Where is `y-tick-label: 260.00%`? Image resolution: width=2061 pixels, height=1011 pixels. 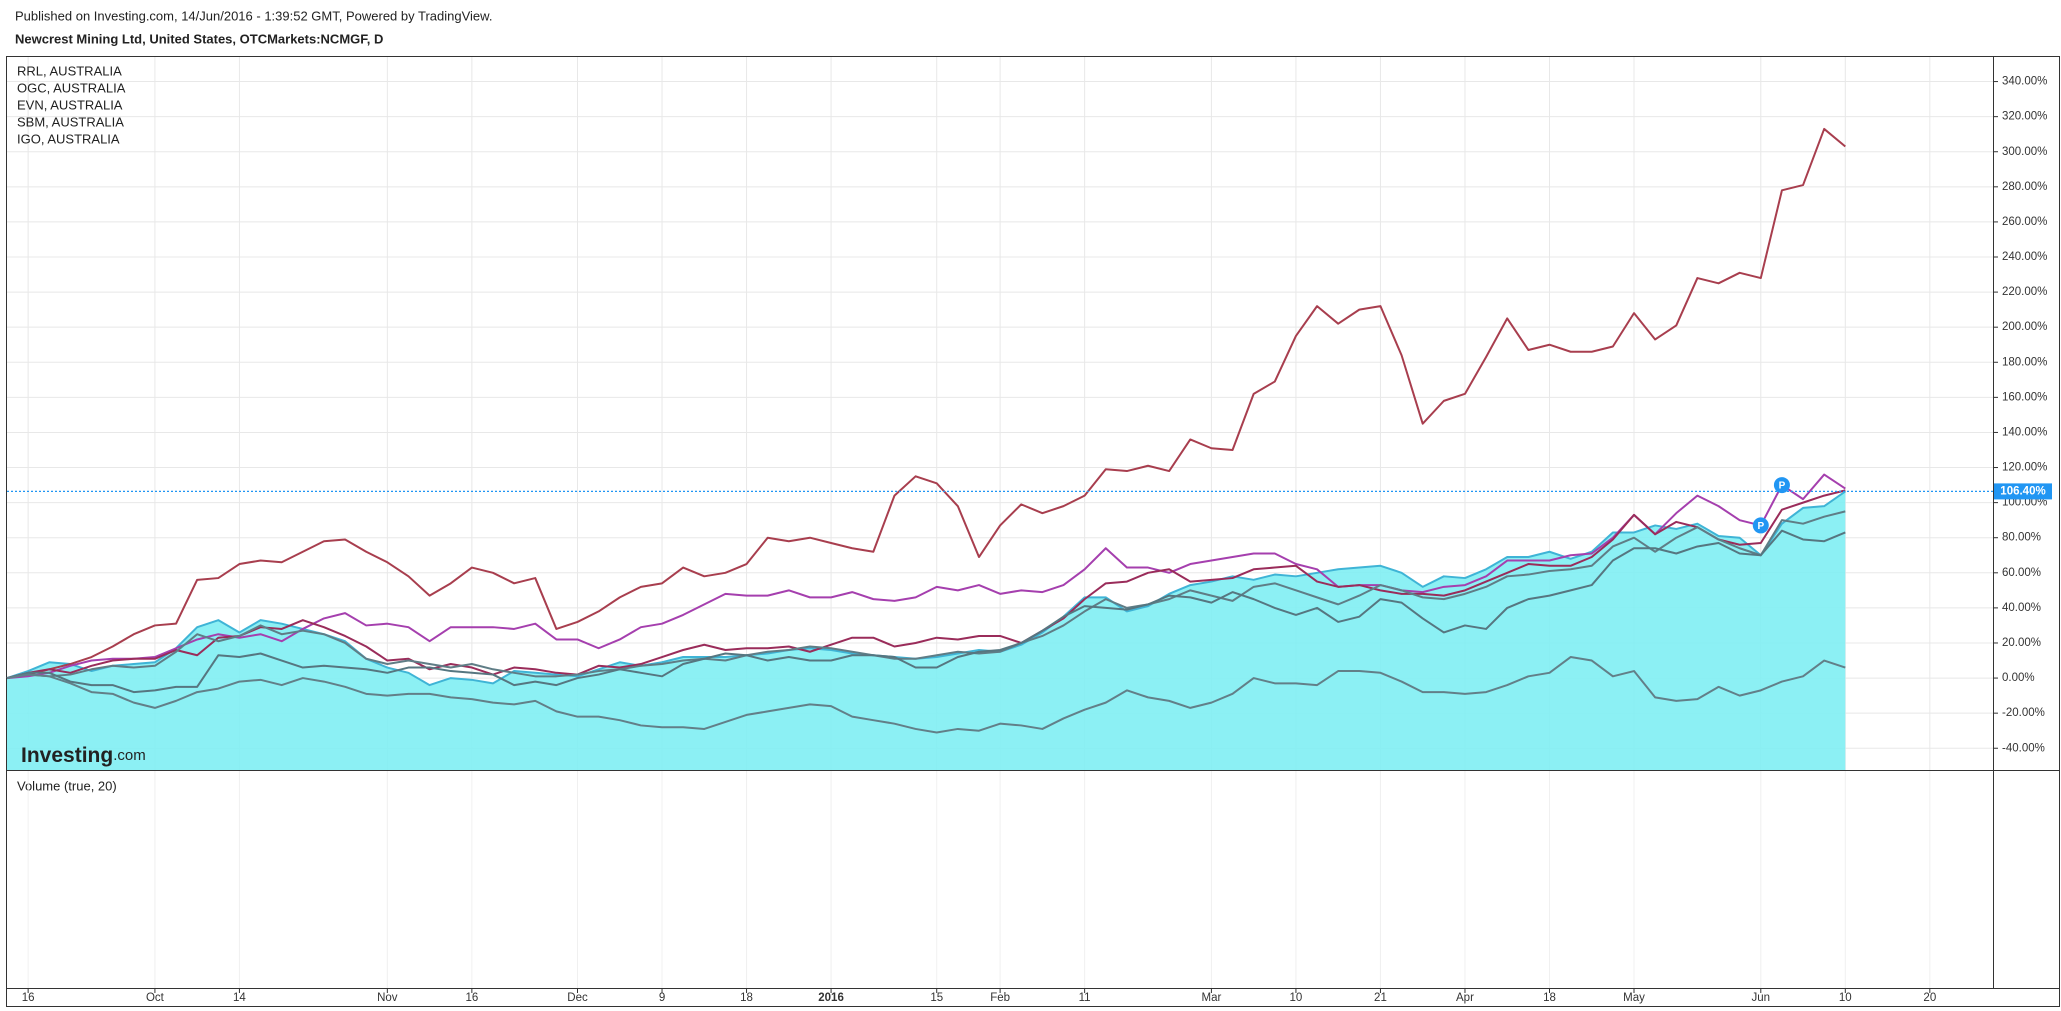 y-tick-label: 260.00% is located at coordinates (2024, 222).